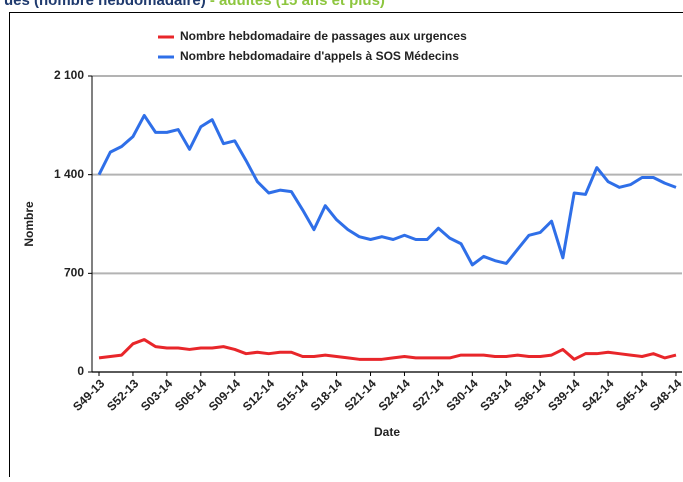 This screenshot has height=482, width=683. I want to click on x-tick-label: S39-14, so click(563, 394).